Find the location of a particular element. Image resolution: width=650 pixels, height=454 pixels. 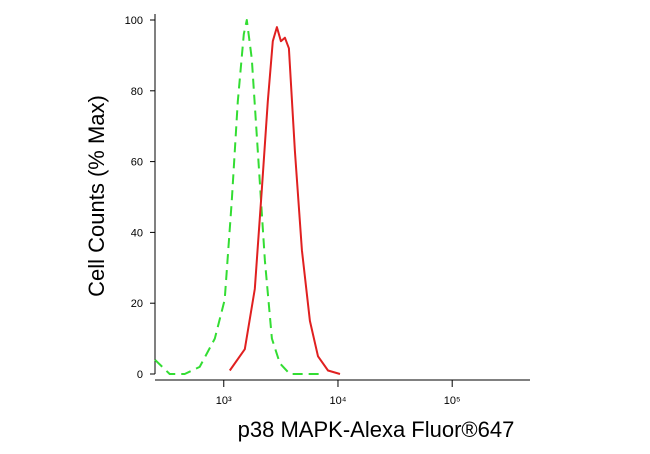

series-line is located at coordinates (284, 200).